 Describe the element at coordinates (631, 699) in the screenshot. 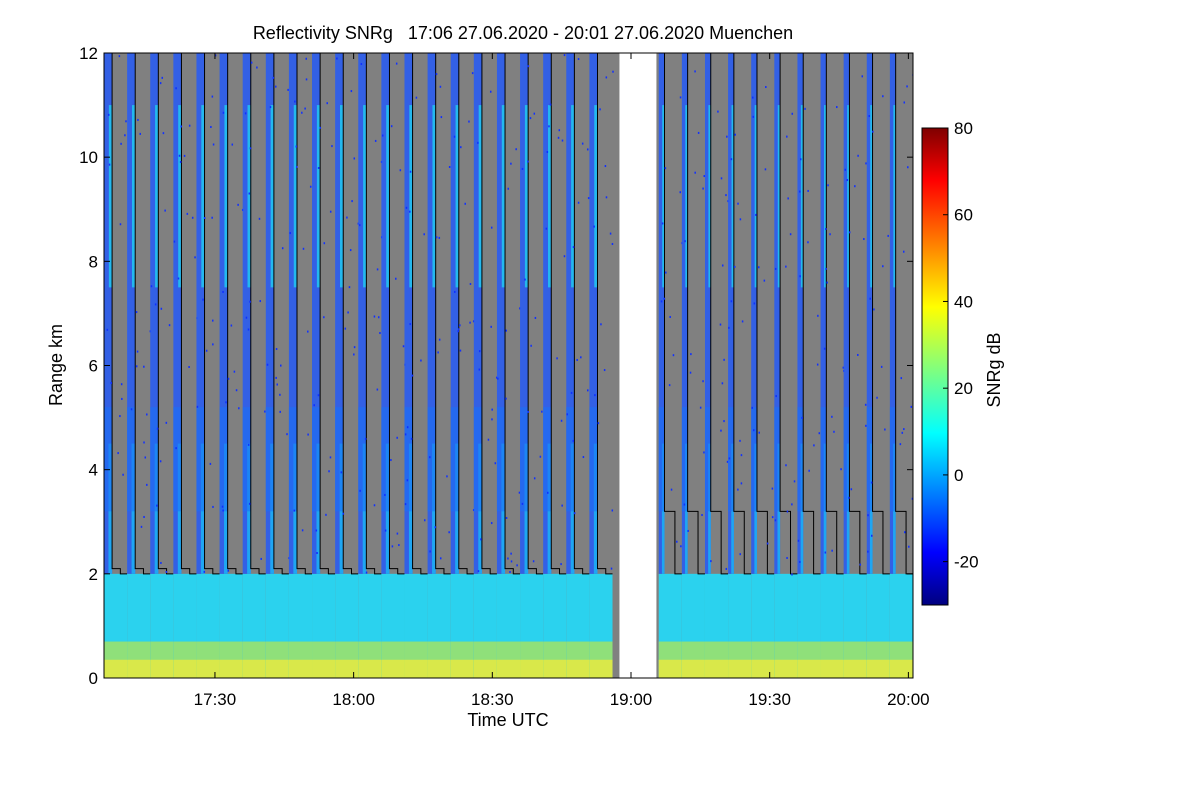

I see `x-tick-label: 19:00` at that location.